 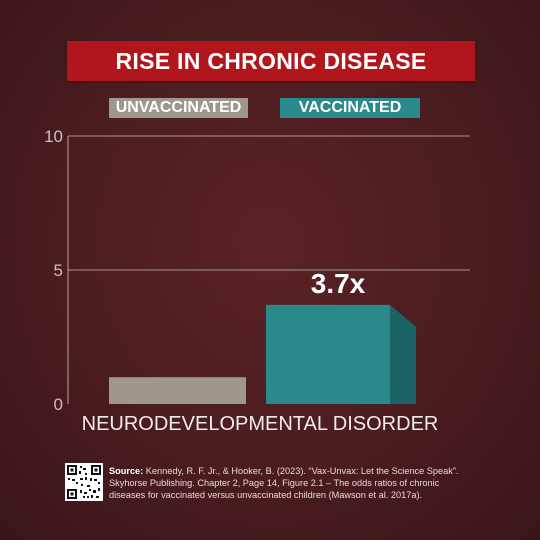 I want to click on legend-vaccinated: VACCINATED, so click(x=350, y=108).